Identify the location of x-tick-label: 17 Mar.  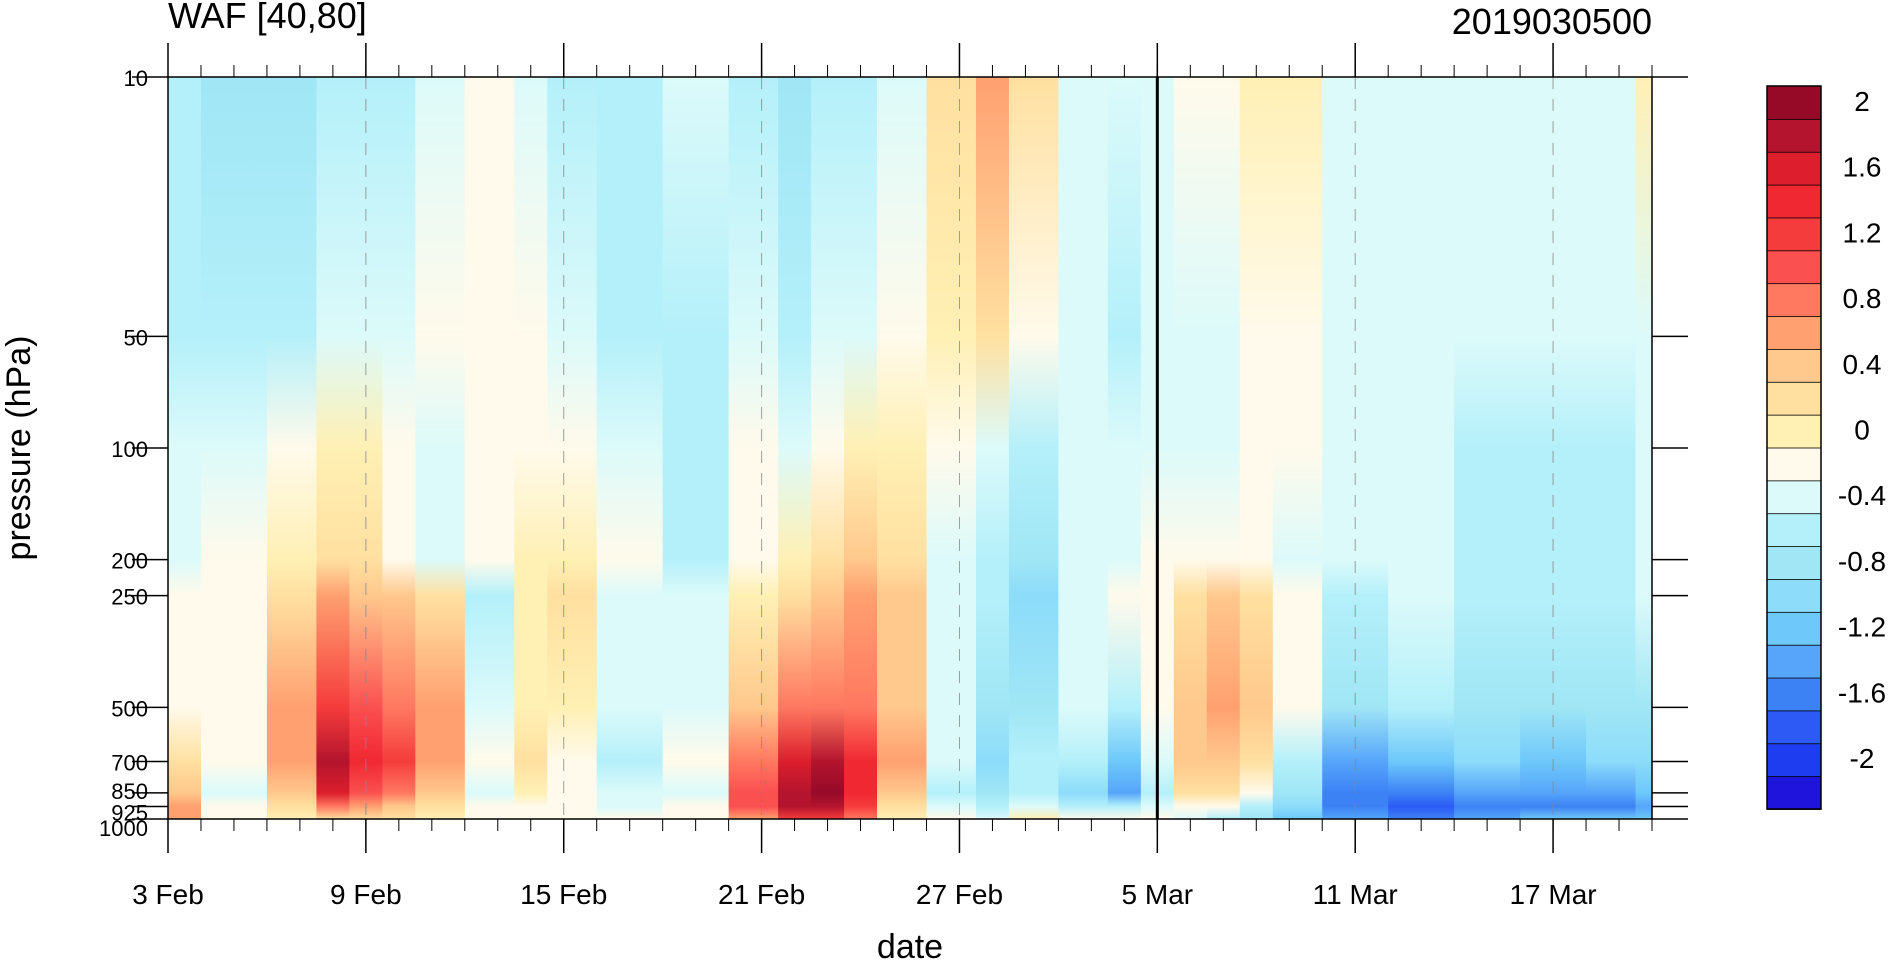
(1552, 894).